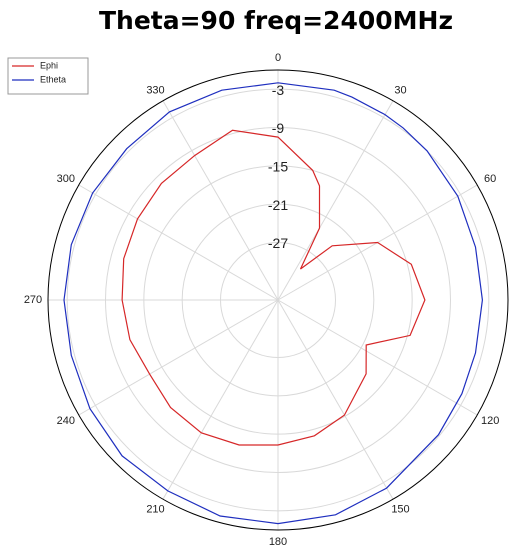 This screenshot has width=516, height=558. Describe the element at coordinates (278, 90) in the screenshot. I see `r-tick-label: -3` at that location.